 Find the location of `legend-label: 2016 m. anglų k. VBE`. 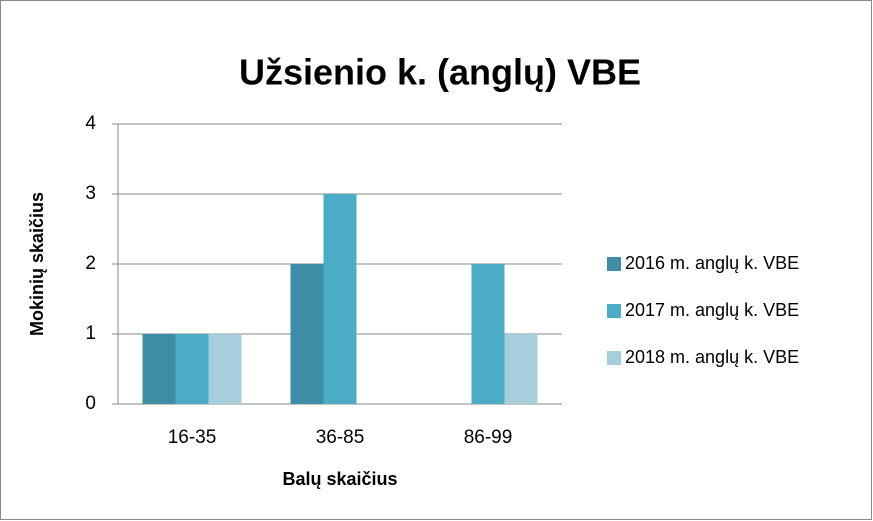

legend-label: 2016 m. anglų k. VBE is located at coordinates (712, 263).